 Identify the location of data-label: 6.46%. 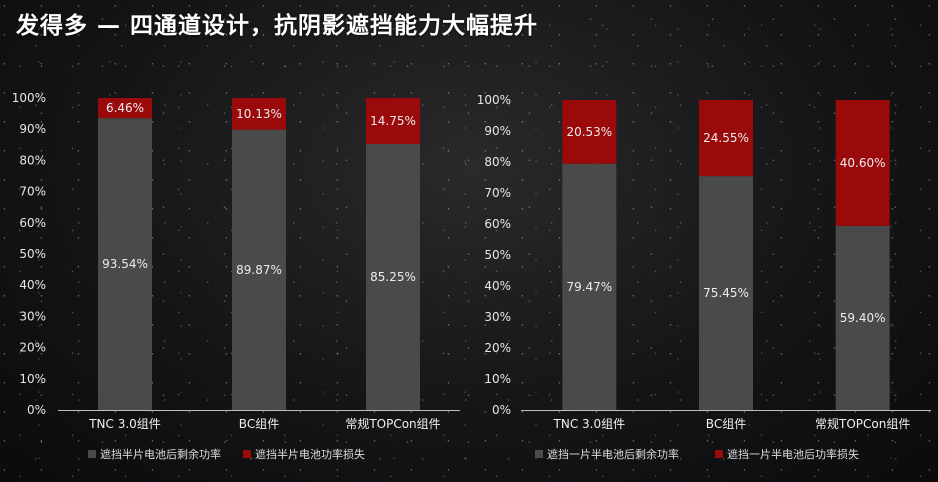
(125, 108).